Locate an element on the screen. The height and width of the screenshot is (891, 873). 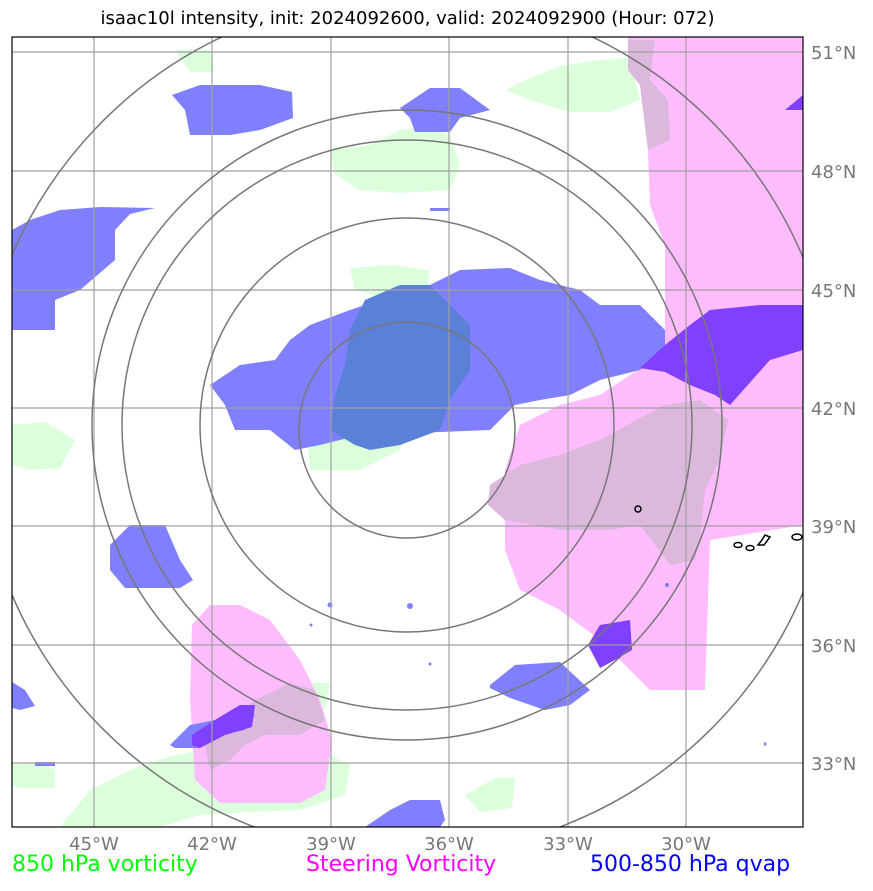
lat-label: 48°N is located at coordinates (833, 172).